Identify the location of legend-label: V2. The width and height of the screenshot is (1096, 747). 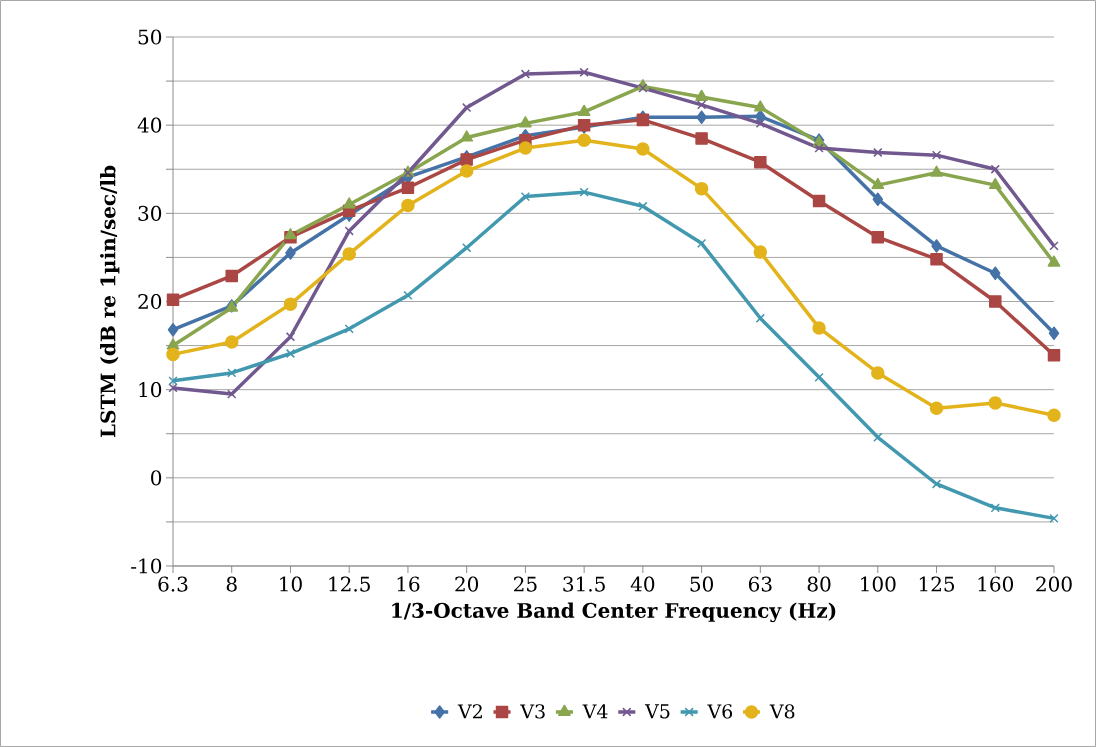
(469, 711).